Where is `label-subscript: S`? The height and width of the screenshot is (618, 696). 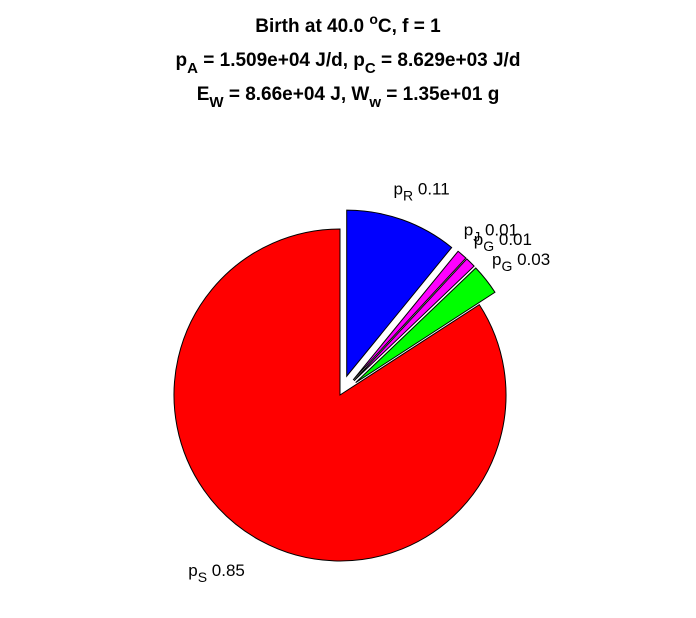 label-subscript: S is located at coordinates (202, 577).